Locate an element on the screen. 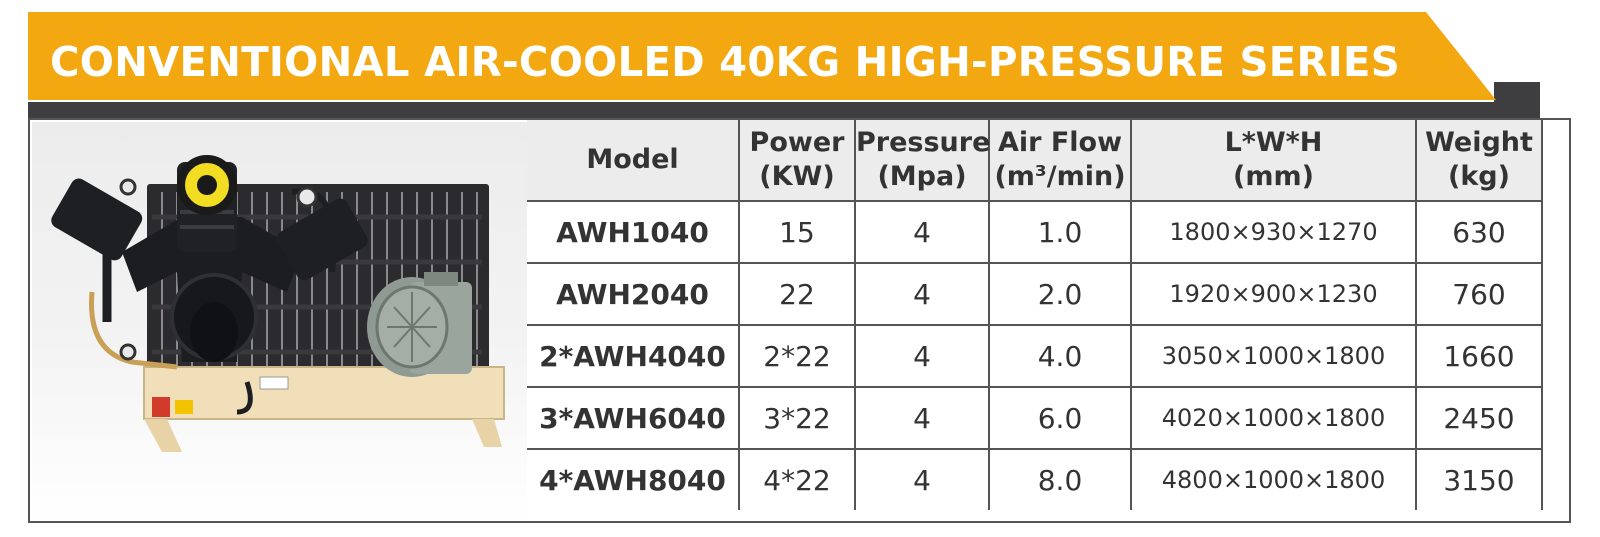 The image size is (1600, 537). cell-power: 22 is located at coordinates (797, 294).